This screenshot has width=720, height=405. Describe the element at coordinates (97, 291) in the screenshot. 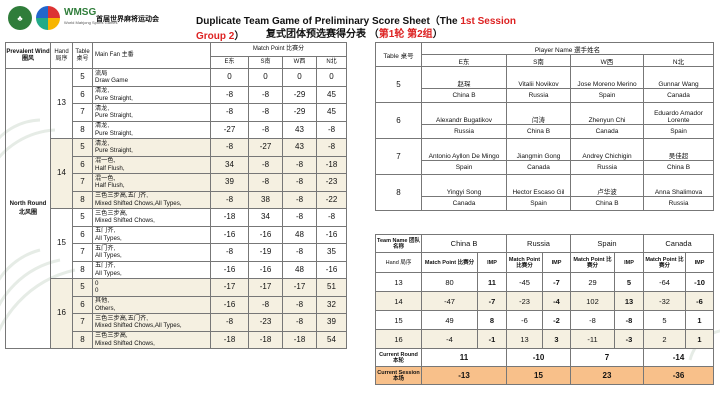

I see `fan-english: 0` at that location.